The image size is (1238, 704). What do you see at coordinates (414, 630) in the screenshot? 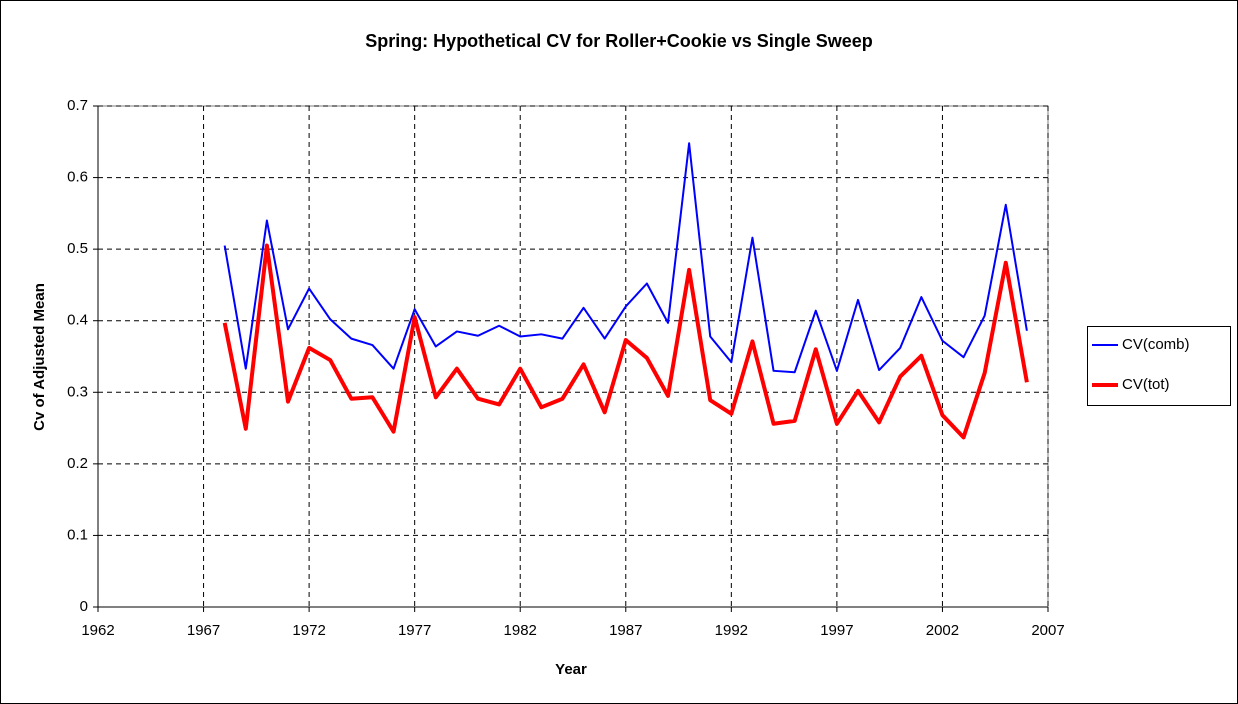
I see `x-tick-label: 1977` at bounding box center [414, 630].